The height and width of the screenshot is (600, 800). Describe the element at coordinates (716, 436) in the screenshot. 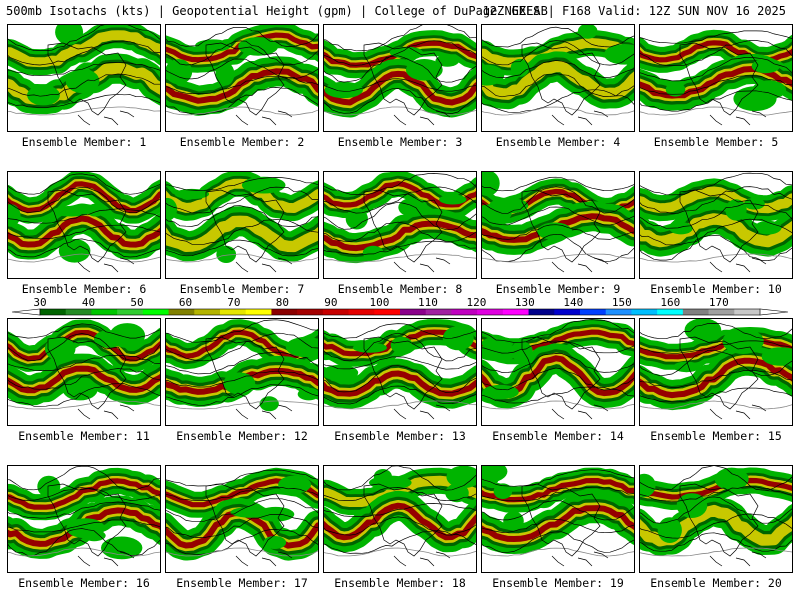

I see `ensemble-member-label: Ensemble Member: 15` at that location.